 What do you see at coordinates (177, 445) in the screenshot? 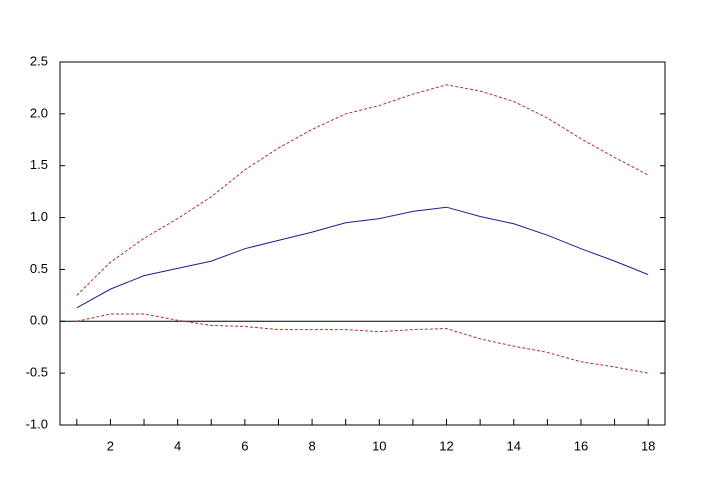
I see `x-tick-label: 4` at bounding box center [177, 445].